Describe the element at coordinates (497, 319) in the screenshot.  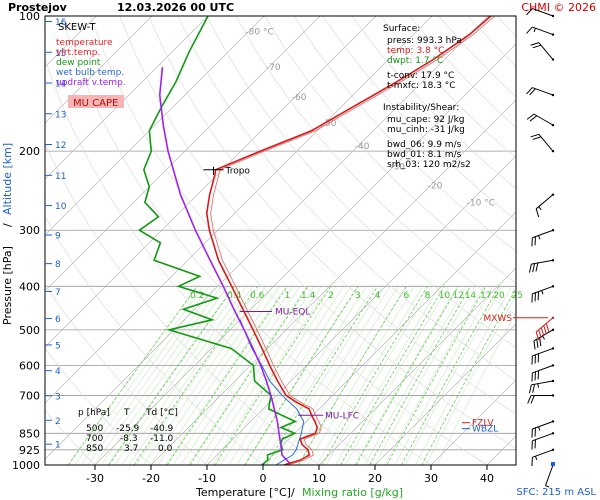
I see `mxws-label: MXWS` at that location.